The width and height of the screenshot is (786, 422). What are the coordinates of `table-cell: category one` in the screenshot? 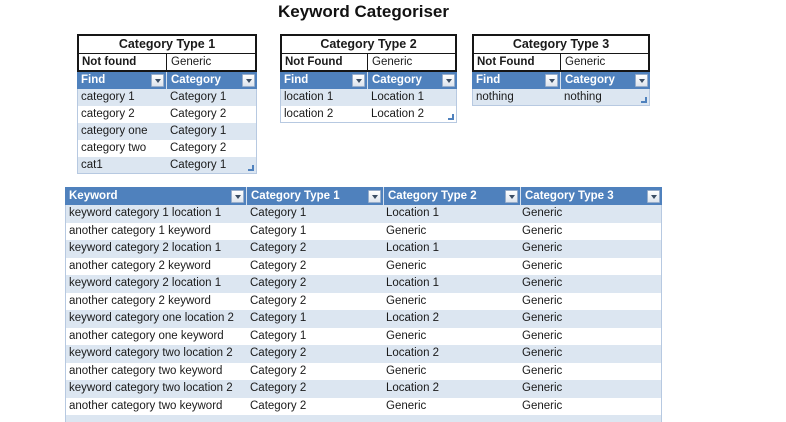 It's located at (114, 131).